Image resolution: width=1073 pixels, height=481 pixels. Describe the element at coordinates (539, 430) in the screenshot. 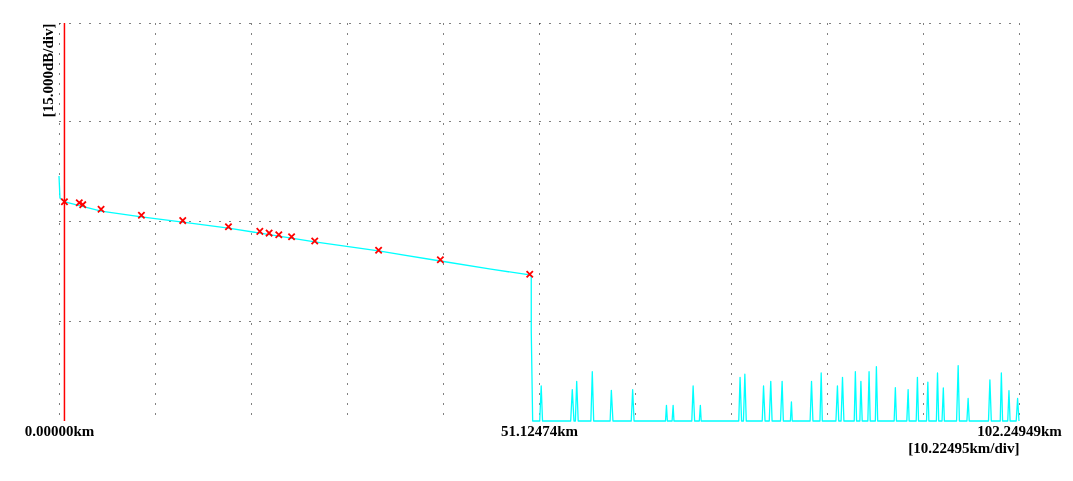

I see `x-tick-label: 51.12474km` at that location.